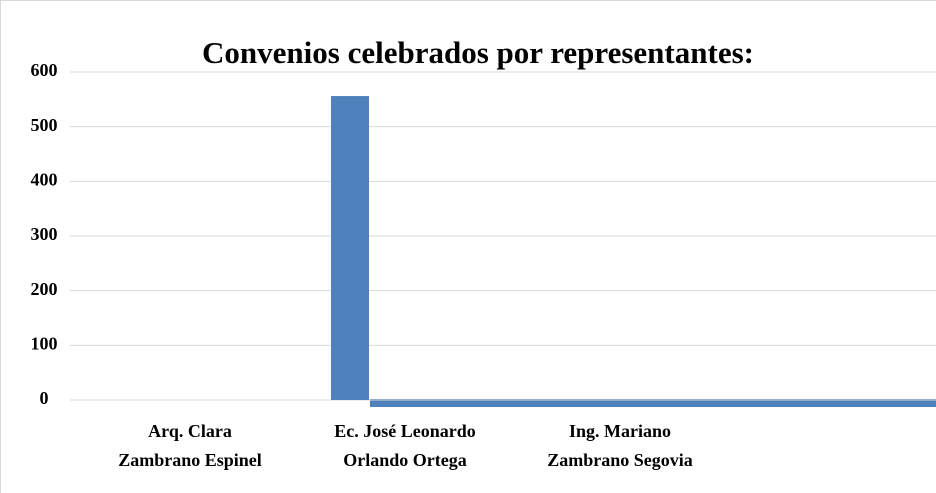  I want to click on bar, so click(350, 248).